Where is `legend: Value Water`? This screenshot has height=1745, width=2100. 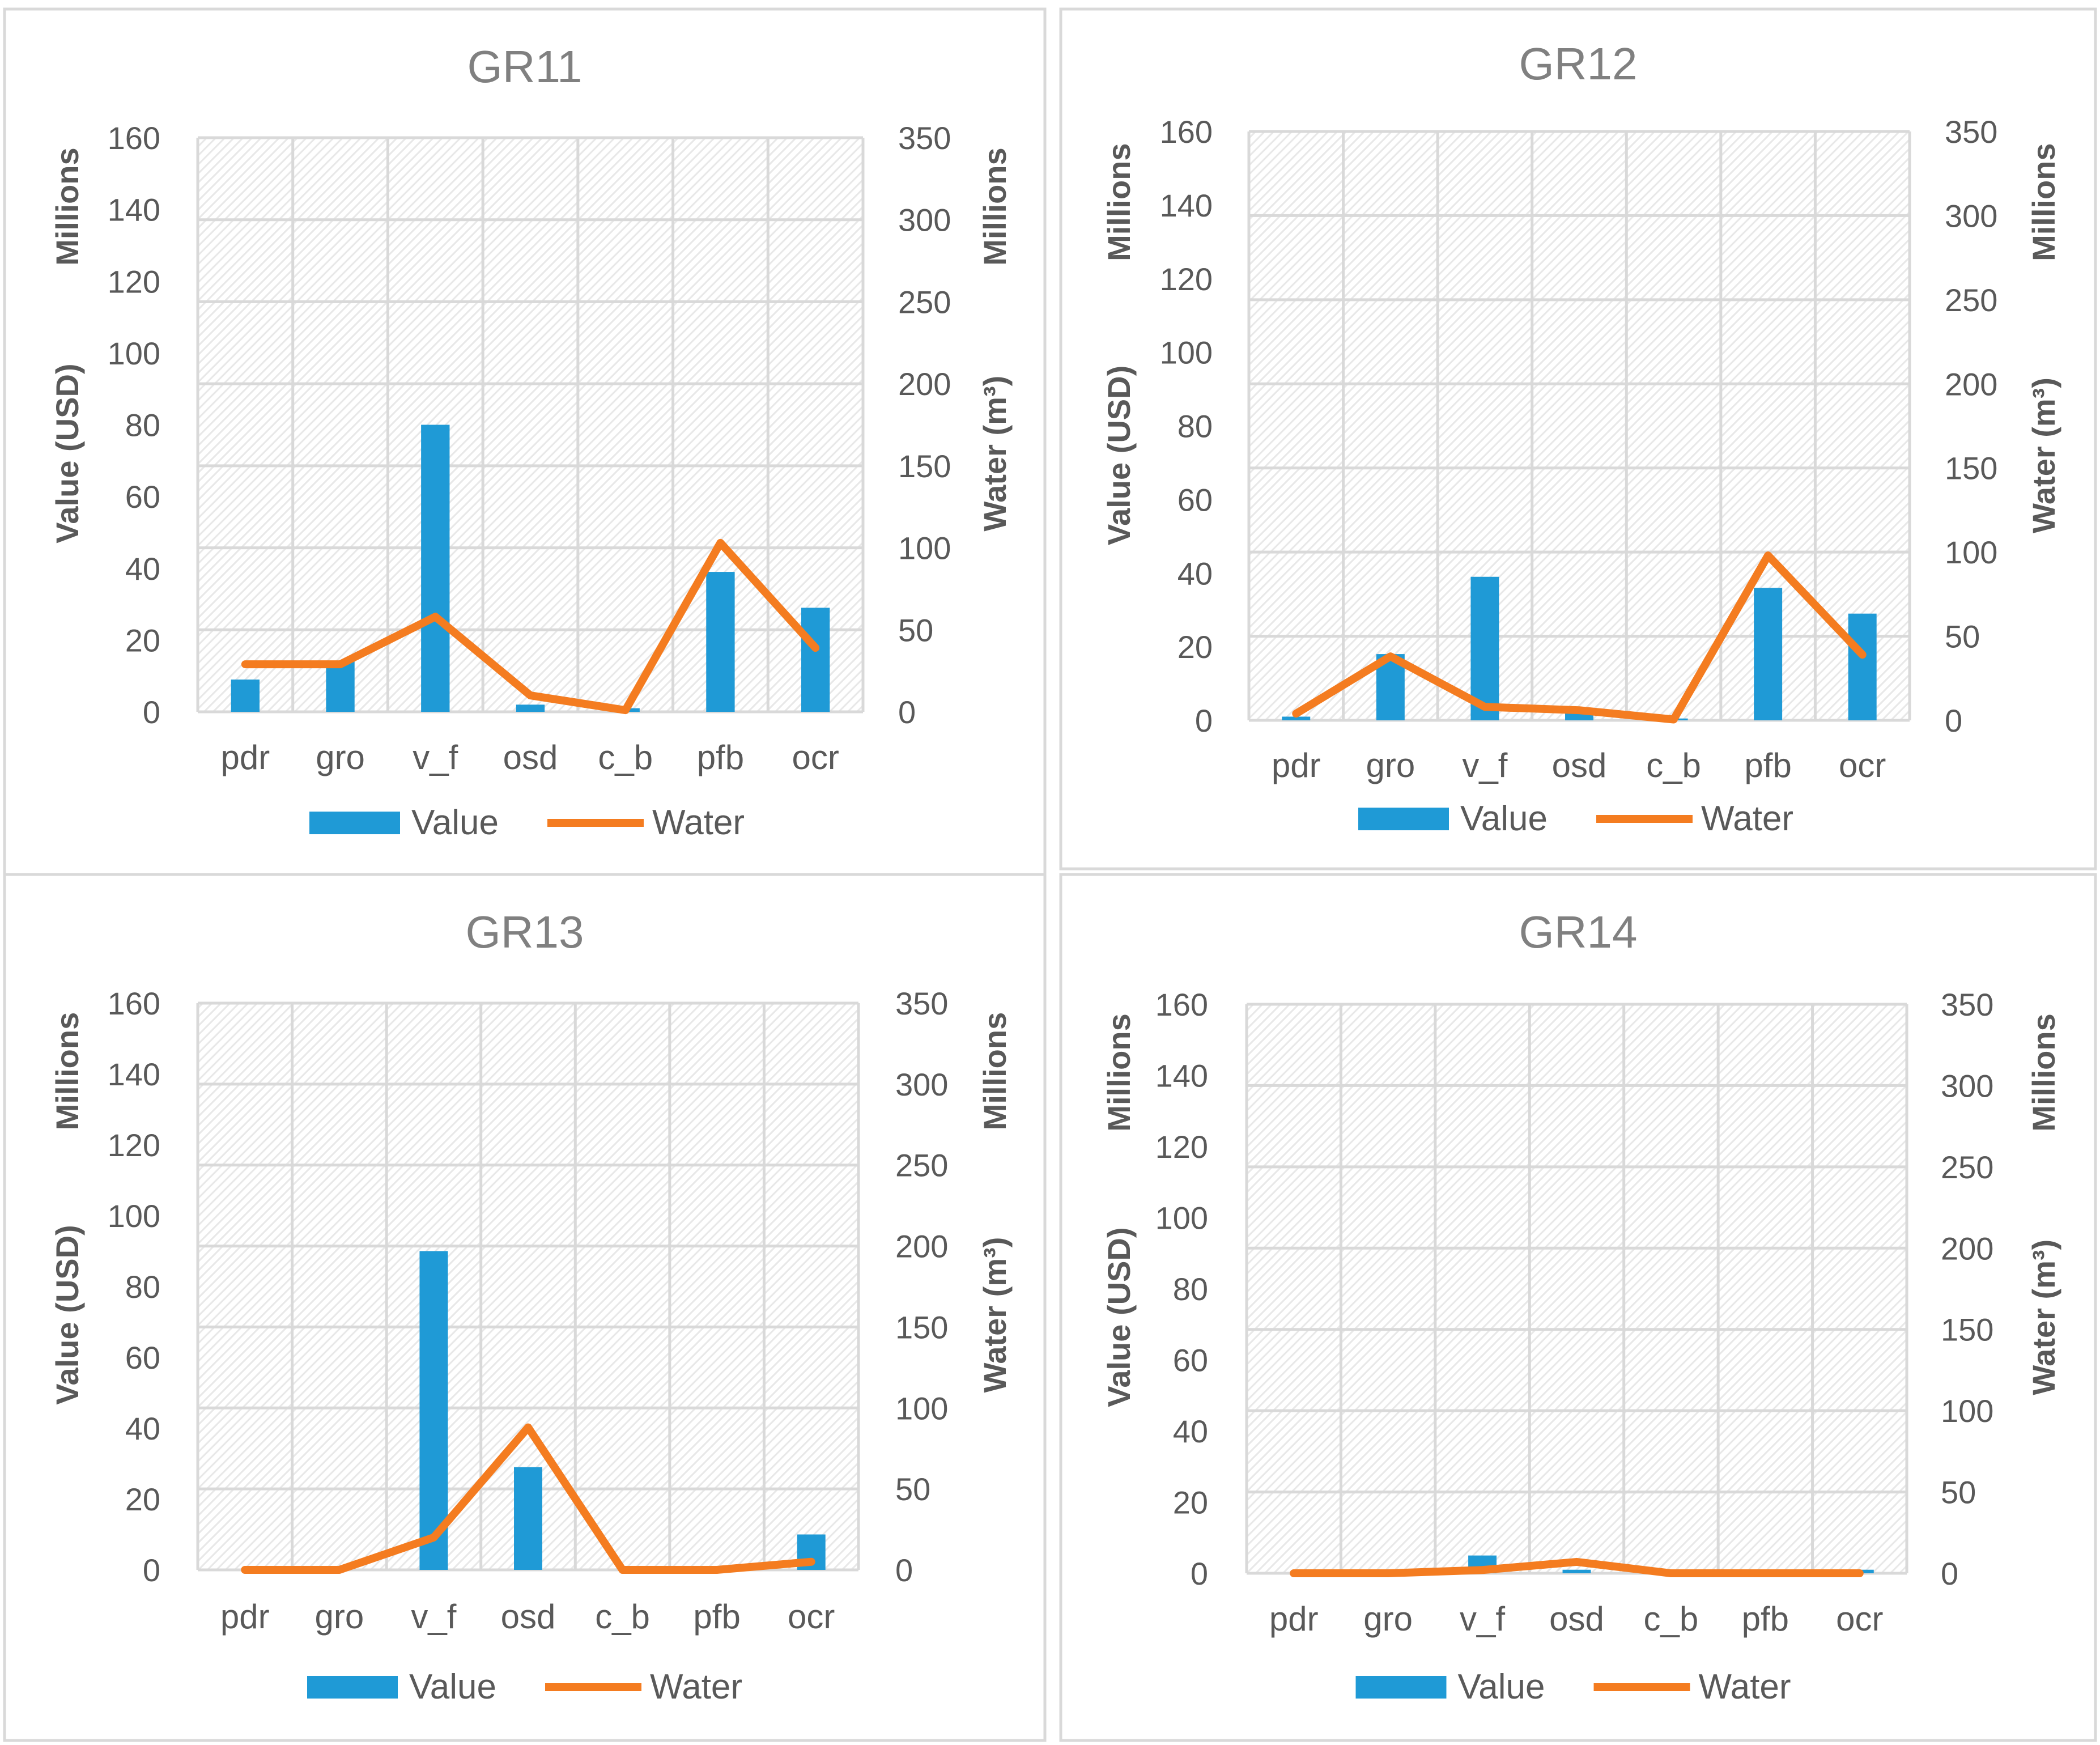
legend: Value Water is located at coordinates (527, 822).